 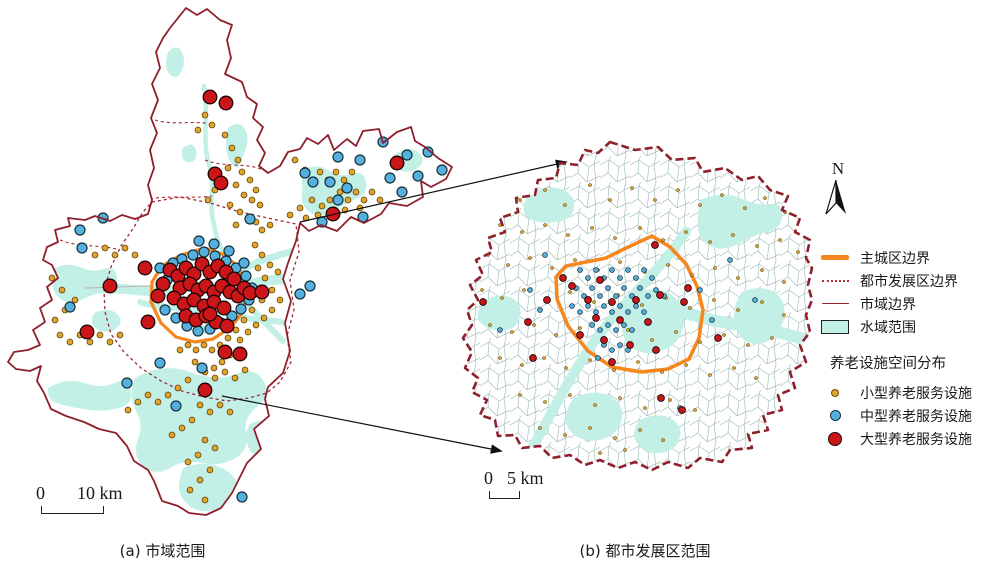 I want to click on facility-legend-header: 养老设施空间分布, so click(x=888, y=364).